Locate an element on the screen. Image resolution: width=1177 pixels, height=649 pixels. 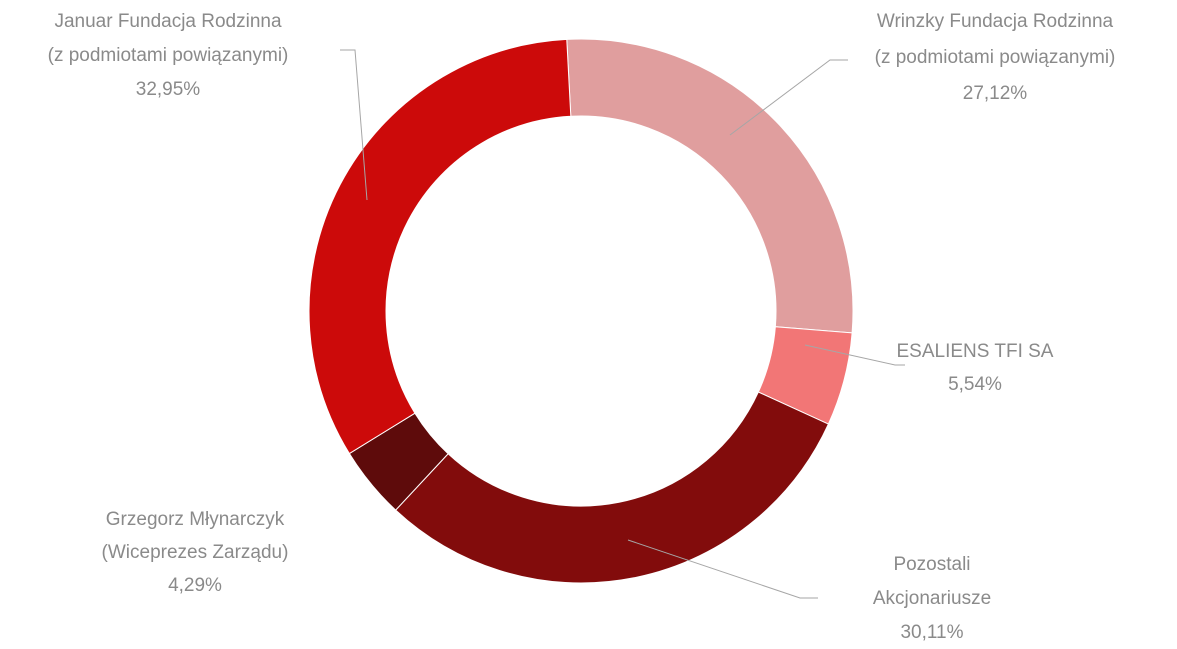
value-label: 4,29% is located at coordinates (195, 585).